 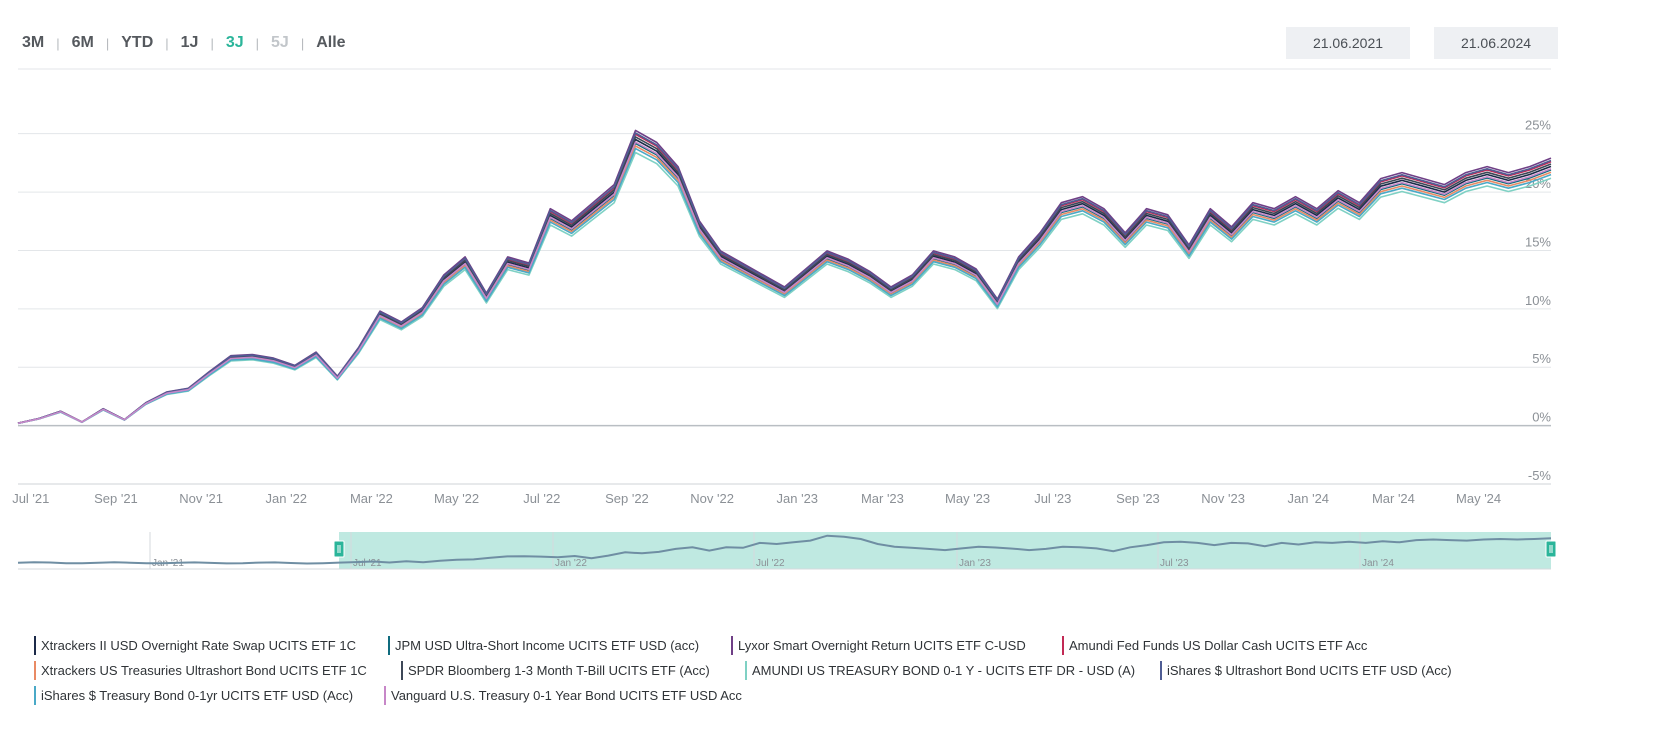 I want to click on y-tick-label: 10%, so click(x=1538, y=300).